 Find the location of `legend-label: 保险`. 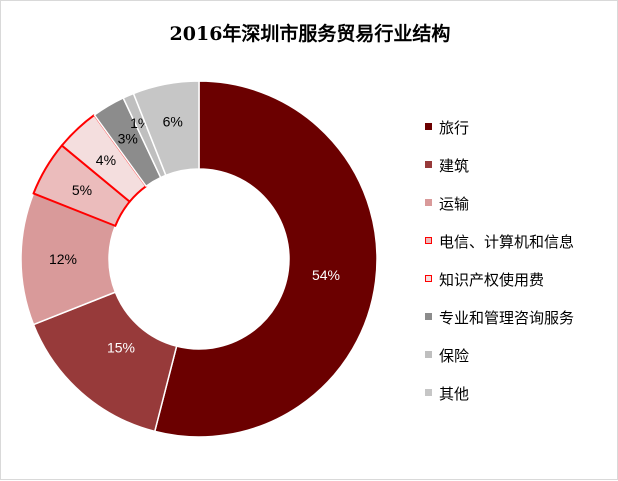

legend-label: 保险 is located at coordinates (454, 356).